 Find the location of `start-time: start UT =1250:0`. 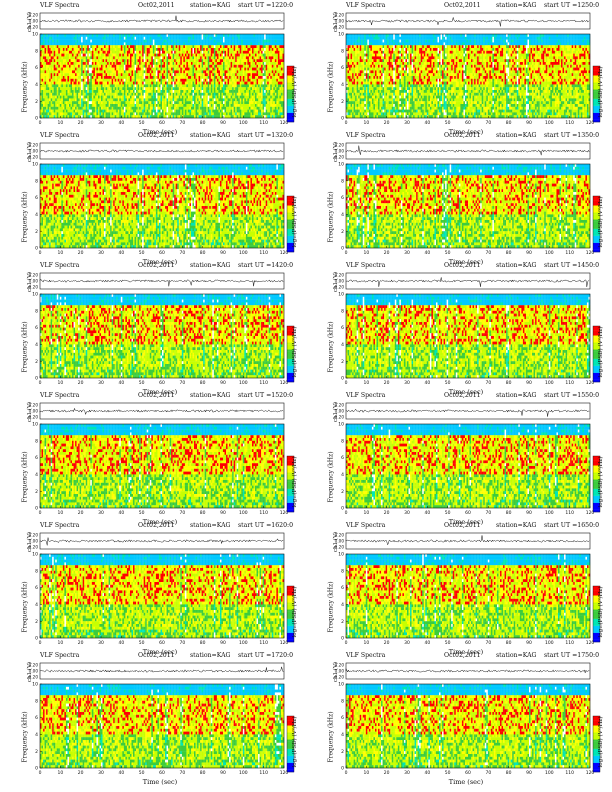

start-time: start UT =1250:0 is located at coordinates (571, 5).